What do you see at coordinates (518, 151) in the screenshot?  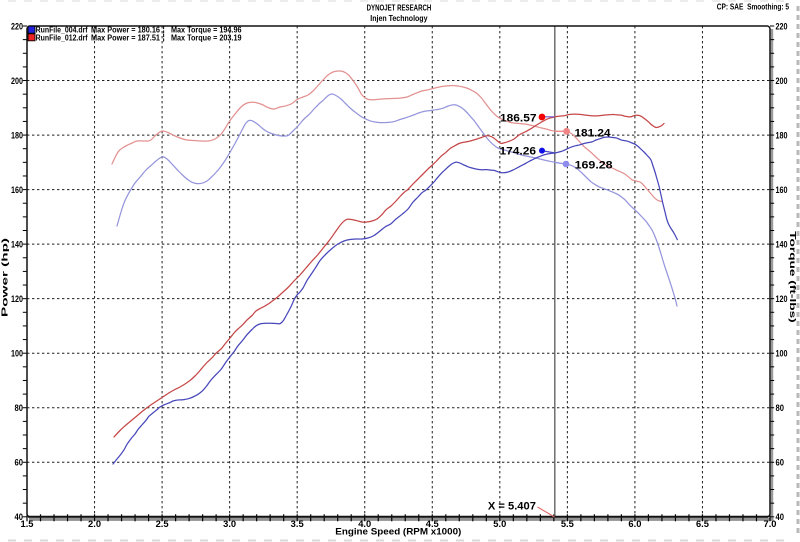 I see `svg-text: 174.26` at bounding box center [518, 151].